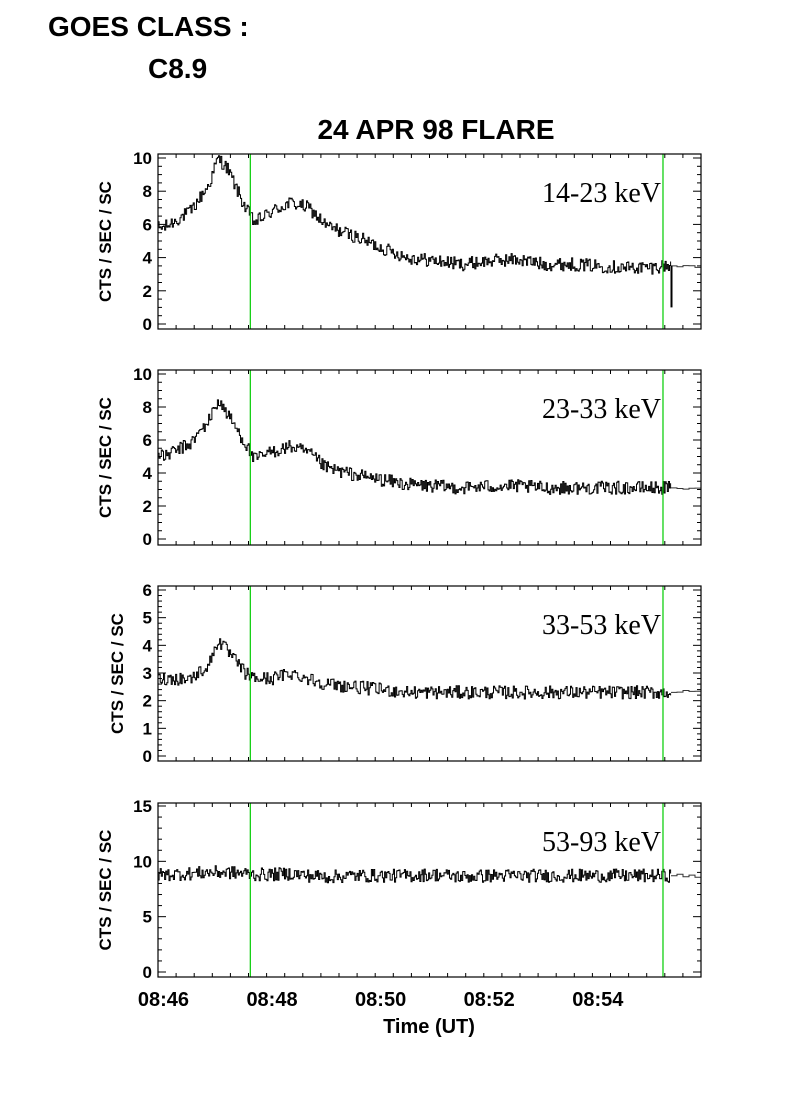 Image resolution: width=790 pixels, height=1118 pixels. I want to click on energy-band-label: 14-23 keV, so click(601, 193).